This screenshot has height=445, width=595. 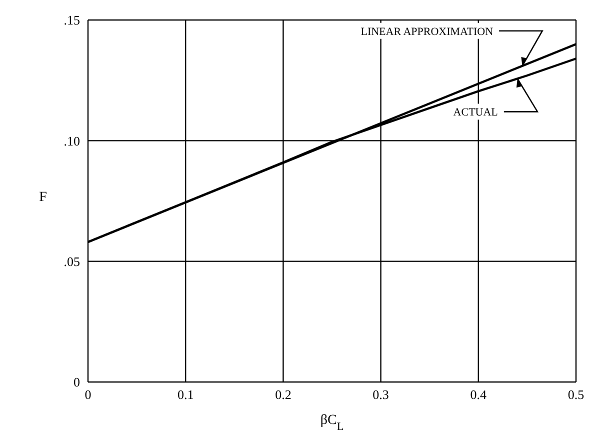 I want to click on y-tick-label: .15, so click(x=72, y=20).